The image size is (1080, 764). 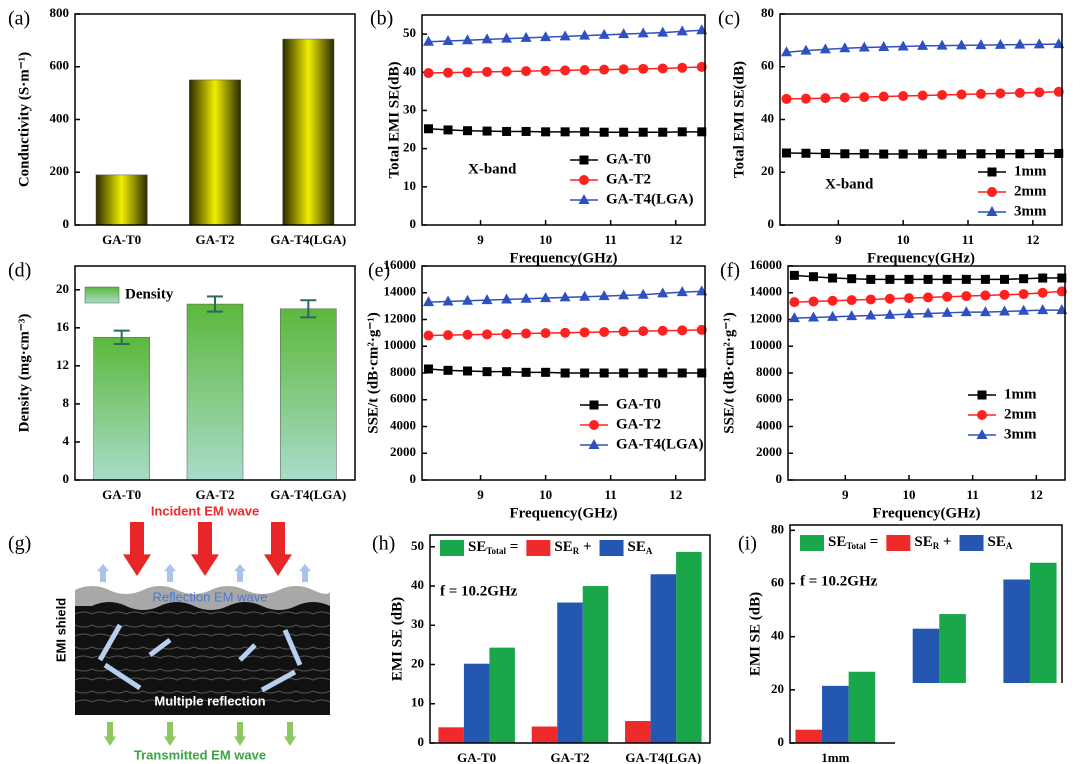 What do you see at coordinates (60, 630) in the screenshot?
I see `shield-label: EMI shield` at bounding box center [60, 630].